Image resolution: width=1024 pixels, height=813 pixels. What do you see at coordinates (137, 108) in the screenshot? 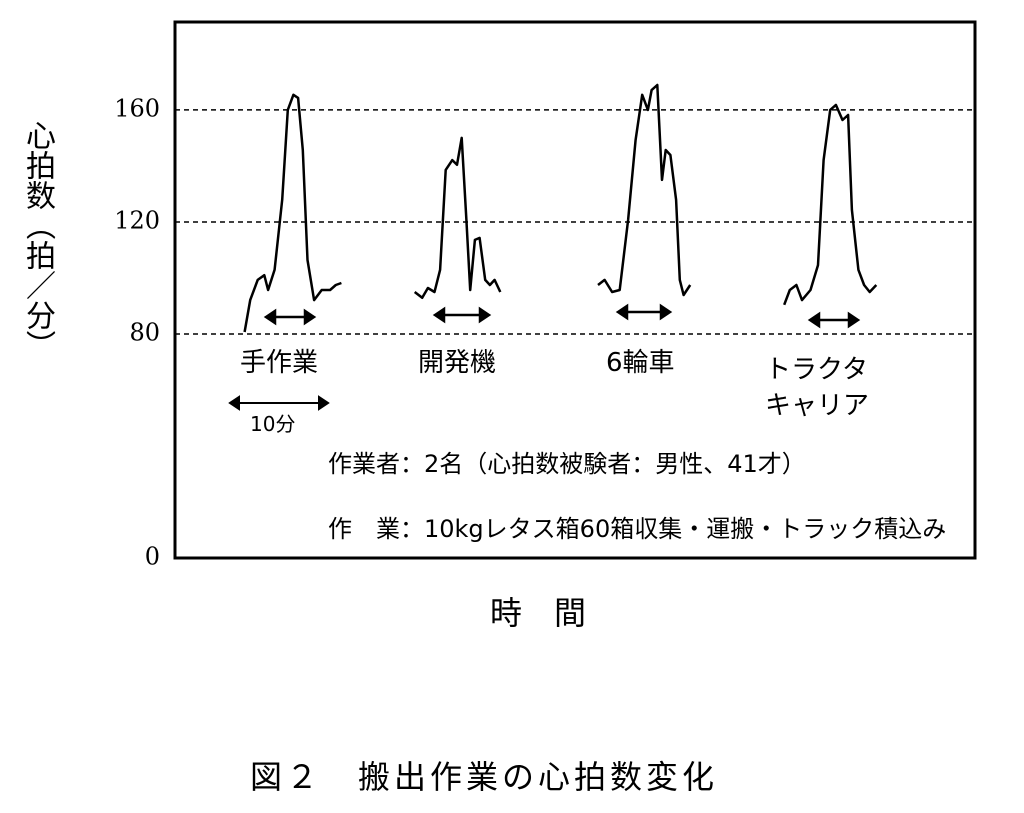
I see `y-tick-label: 160` at bounding box center [137, 108].